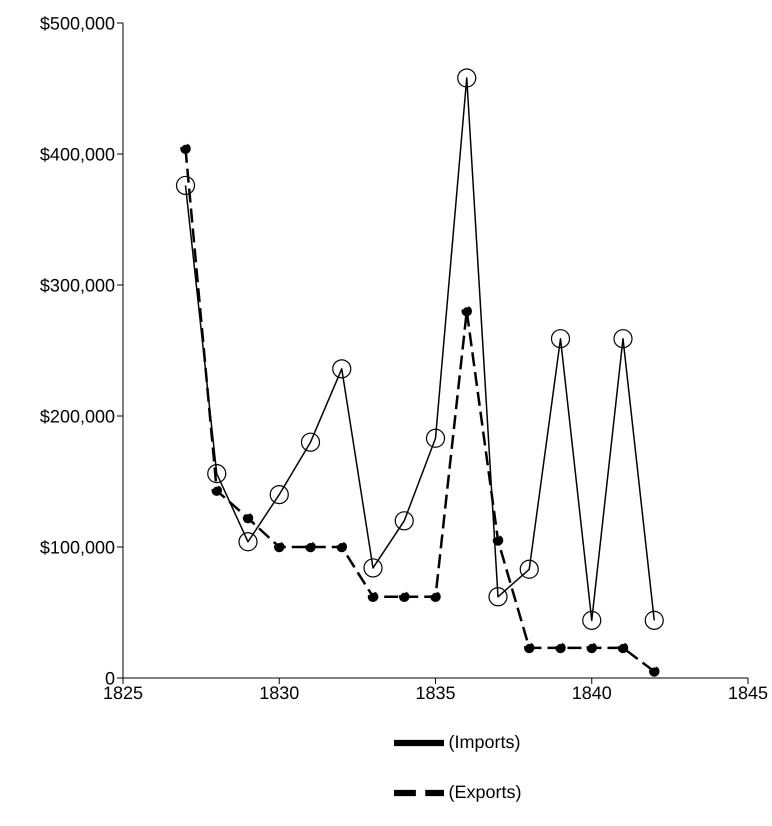  Describe the element at coordinates (748, 692) in the screenshot. I see `x-tick-label: 1845` at that location.